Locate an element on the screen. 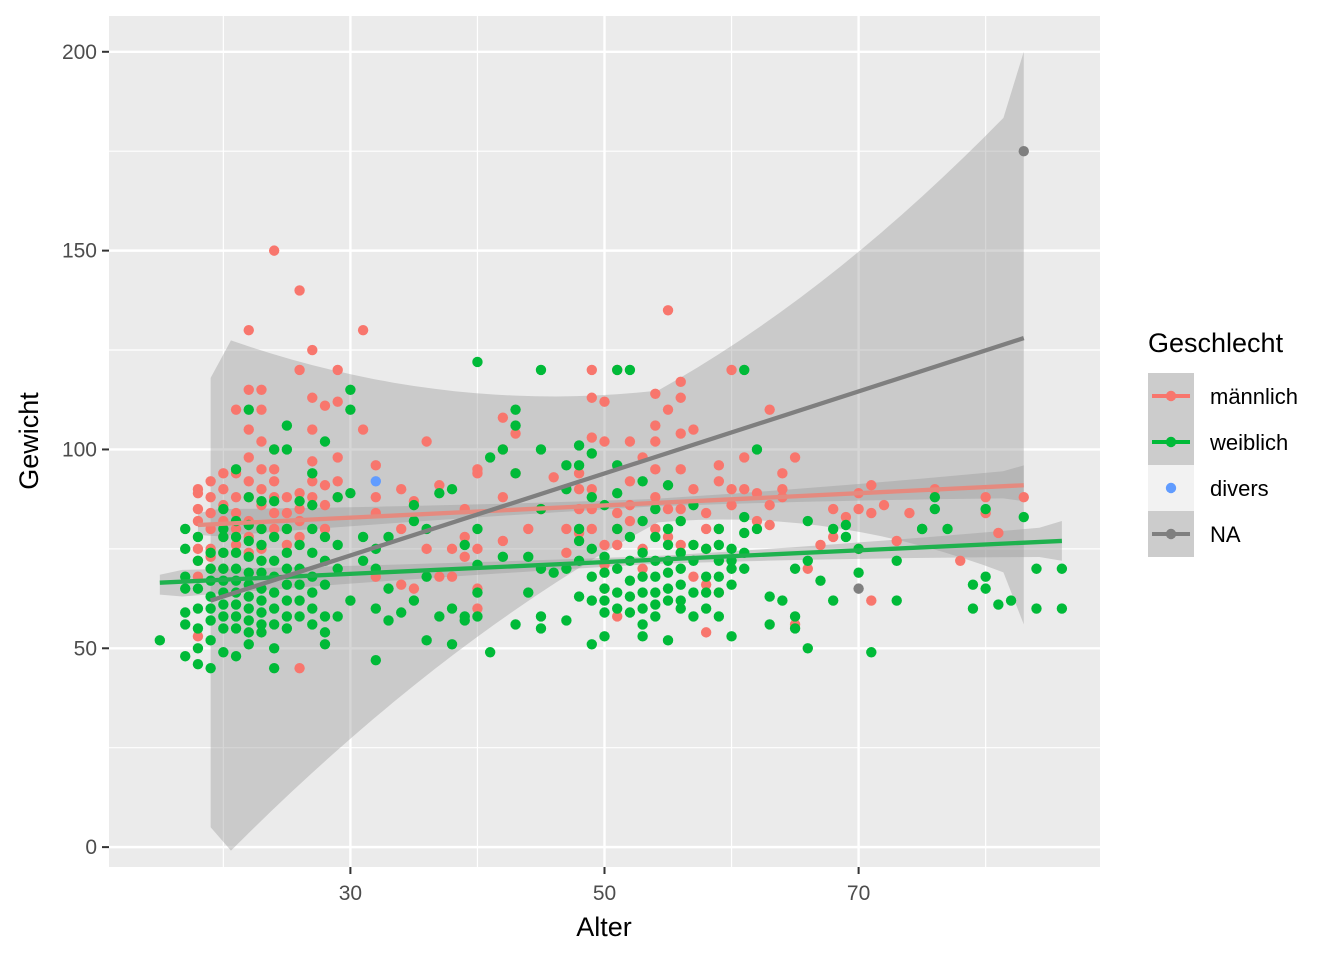 This screenshot has height=960, width=1344. x-axis: 30 50 70 is located at coordinates (604, 886).